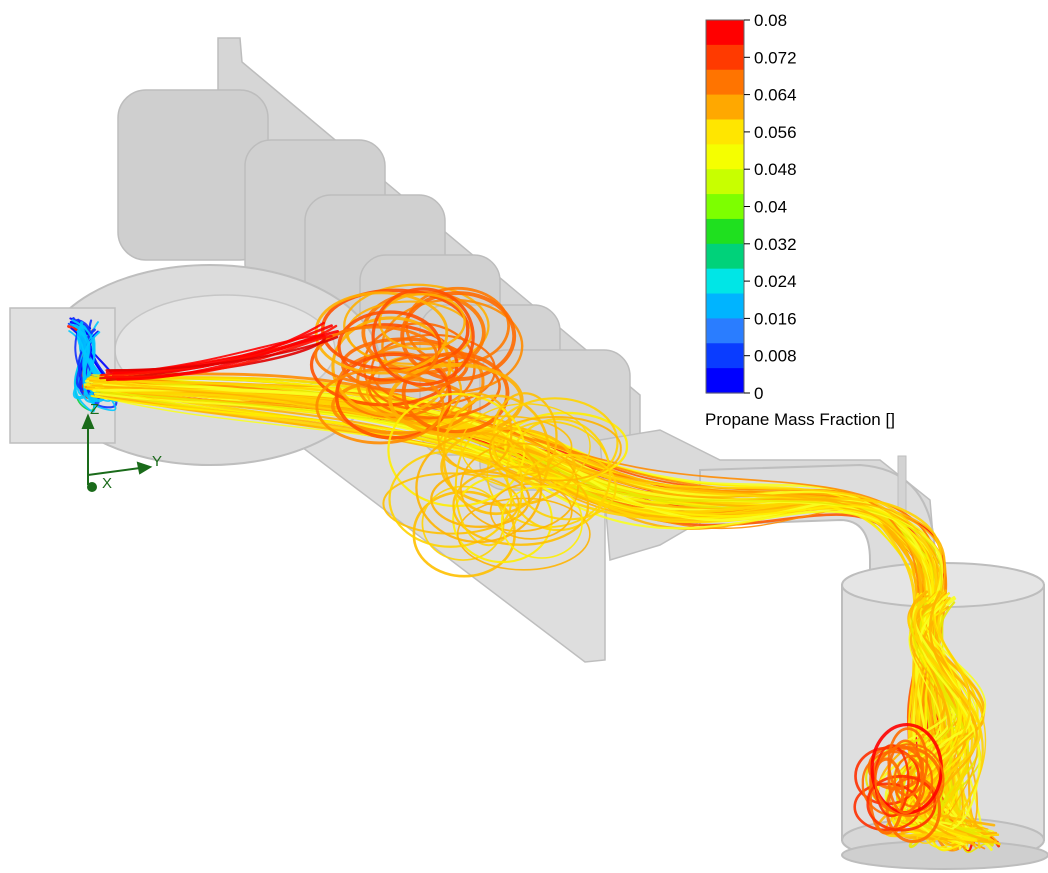 This screenshot has height=873, width=1048. What do you see at coordinates (107, 483) in the screenshot?
I see `x-axis-label: X` at bounding box center [107, 483].